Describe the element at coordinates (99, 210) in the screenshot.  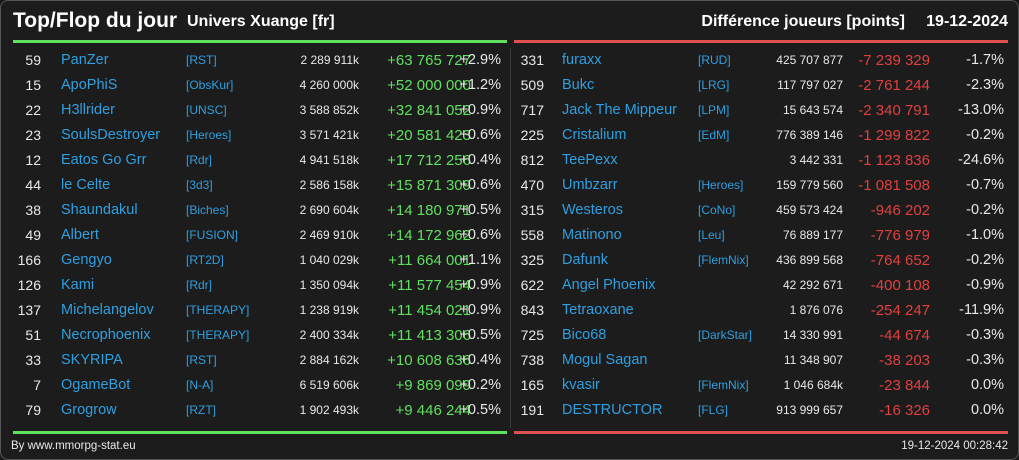
I see `player-name-link: Shaundakul` at that location.